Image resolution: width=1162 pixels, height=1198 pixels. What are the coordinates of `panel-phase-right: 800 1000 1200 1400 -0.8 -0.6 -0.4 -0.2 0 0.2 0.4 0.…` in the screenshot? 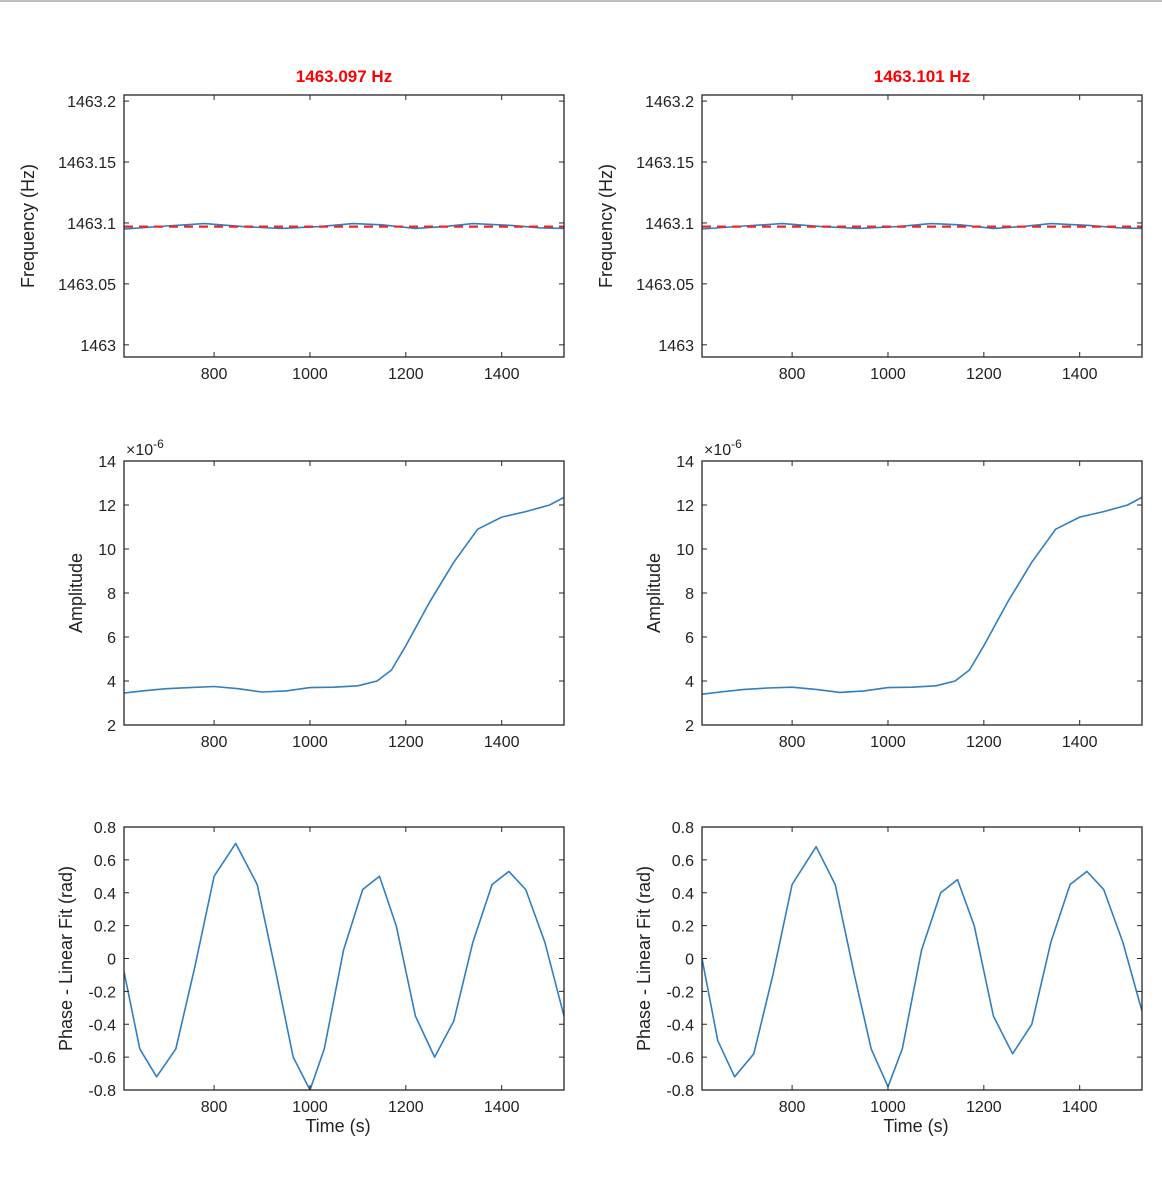 It's located at (888, 978).